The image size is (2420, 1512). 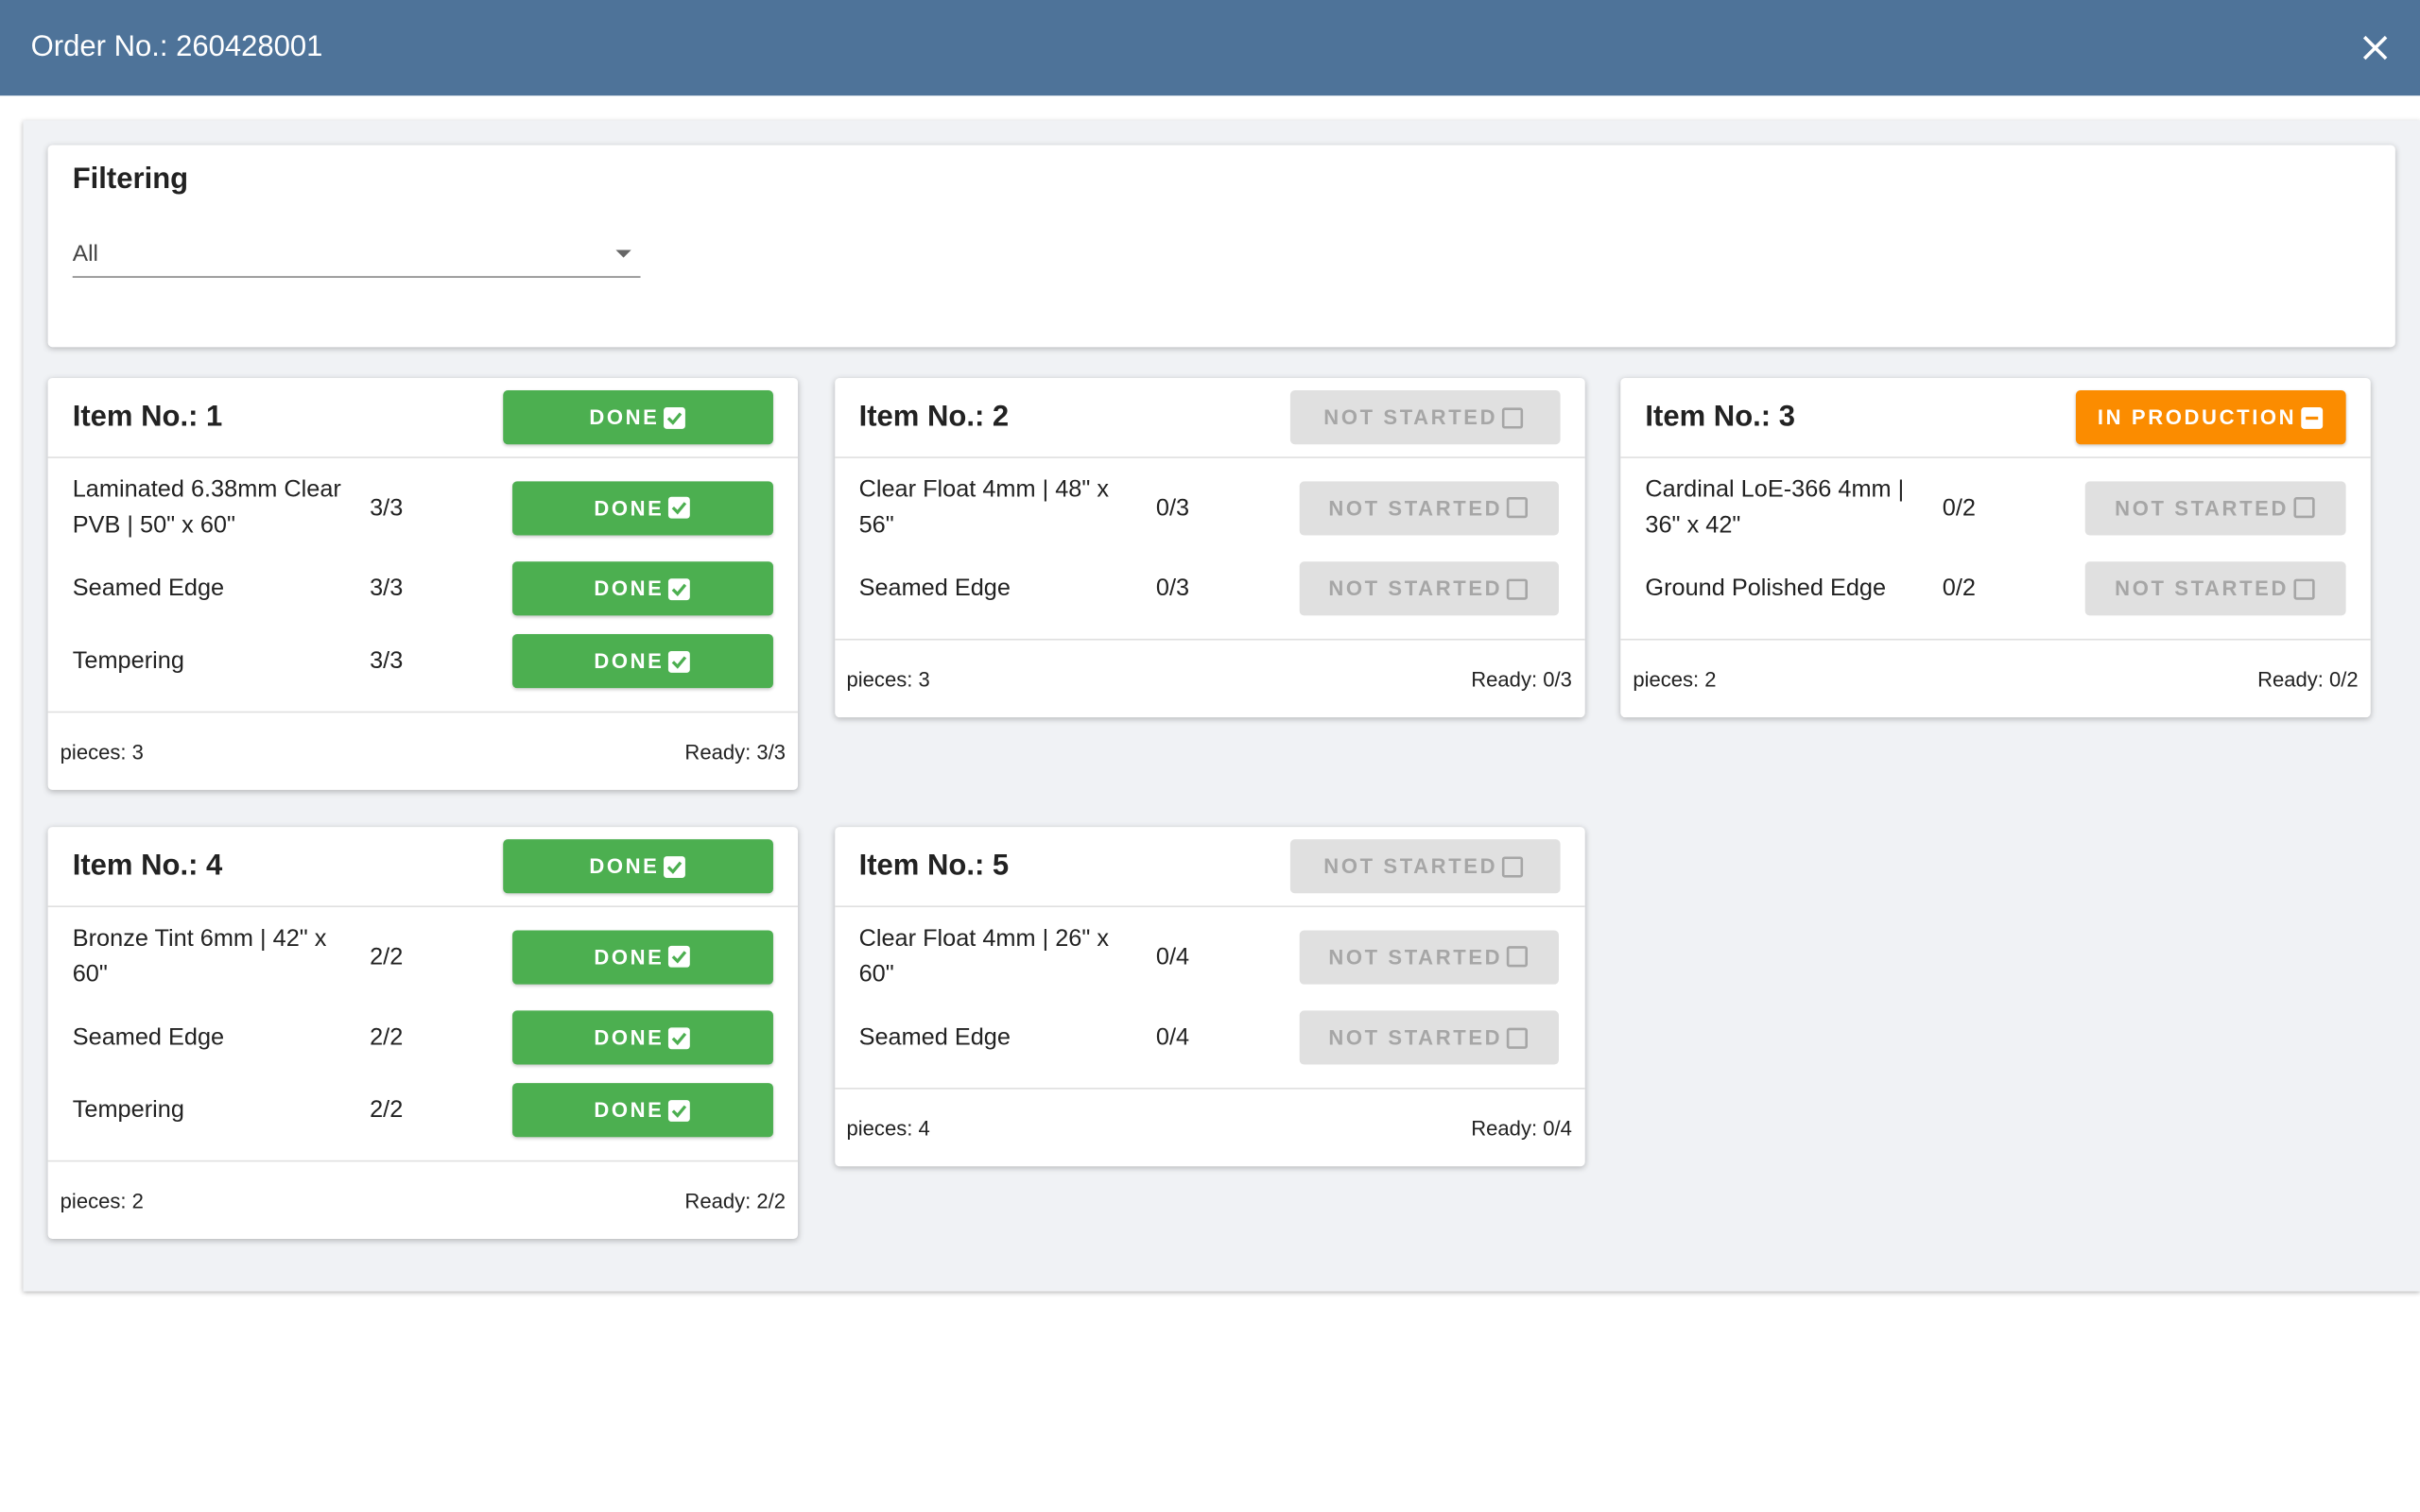 What do you see at coordinates (1210, 48) in the screenshot?
I see `dialog-header: Order No.: 260428001` at bounding box center [1210, 48].